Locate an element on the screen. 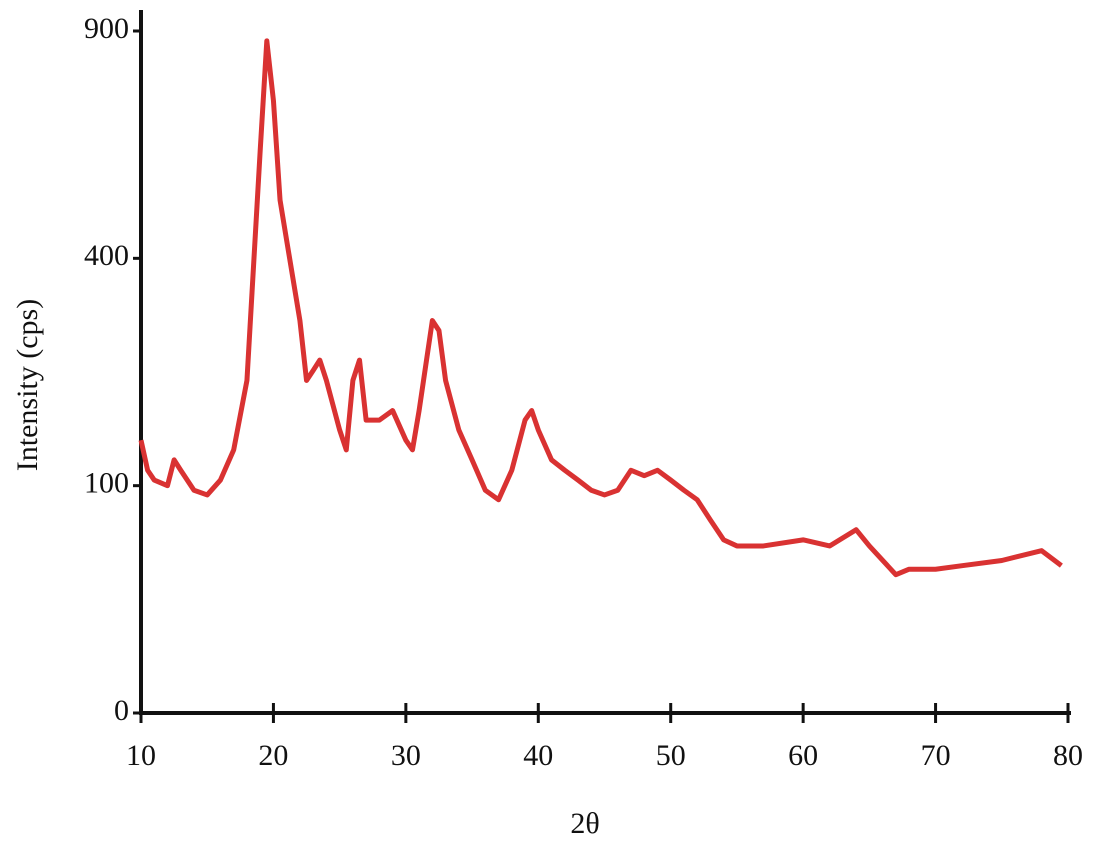 The image size is (1115, 847). y-tick-label: 400 is located at coordinates (106, 255).